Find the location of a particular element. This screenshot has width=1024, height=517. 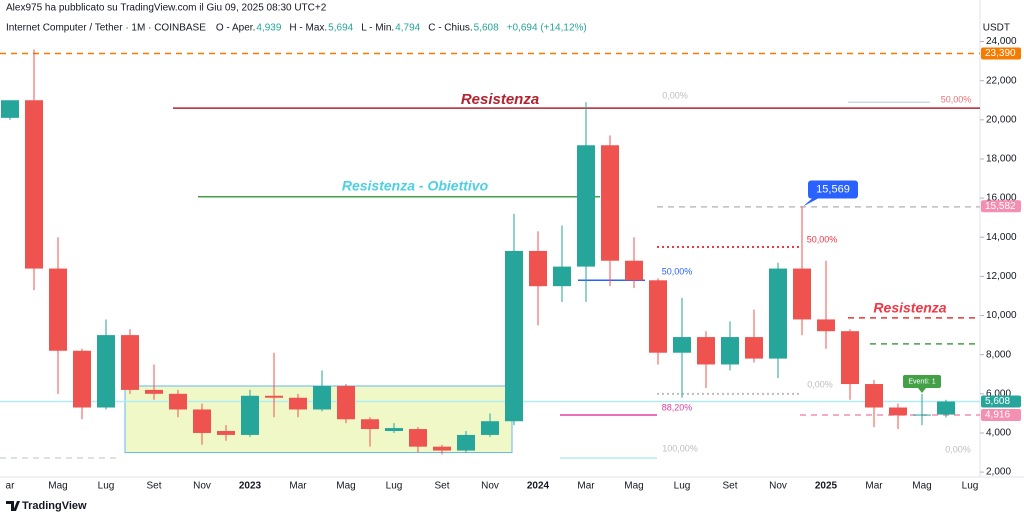

event-label: Eventi: 1 is located at coordinates (921, 381).